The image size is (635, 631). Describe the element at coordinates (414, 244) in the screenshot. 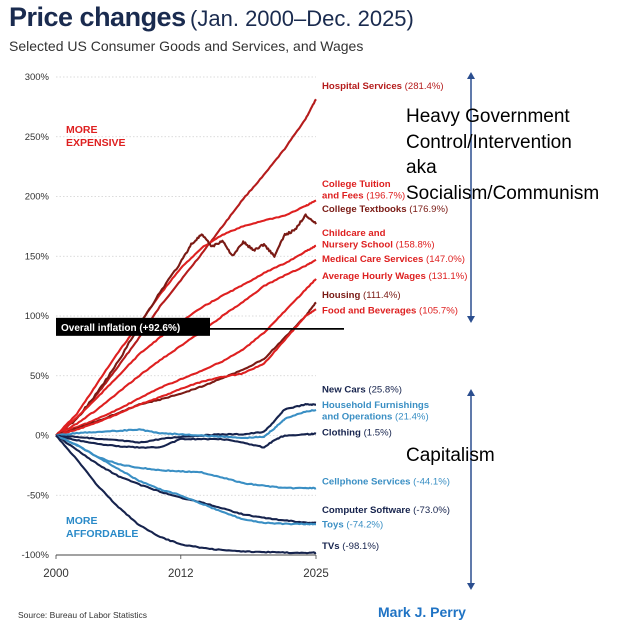

I see `series-value-label: (158.8%)` at that location.